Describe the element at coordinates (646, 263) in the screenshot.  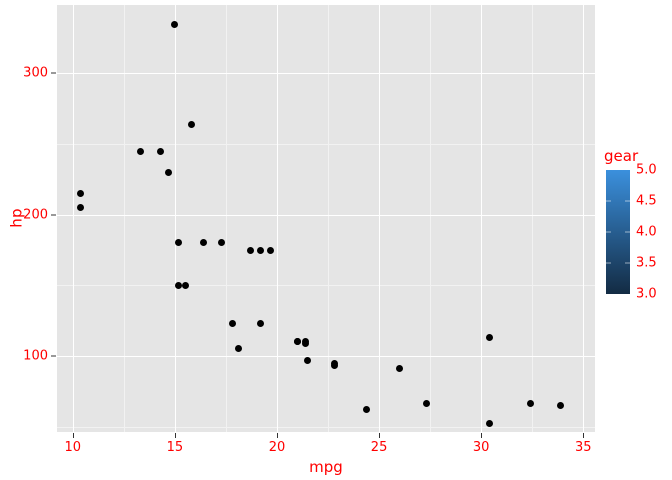
I see `legend-tick-label: 3.5` at that location.